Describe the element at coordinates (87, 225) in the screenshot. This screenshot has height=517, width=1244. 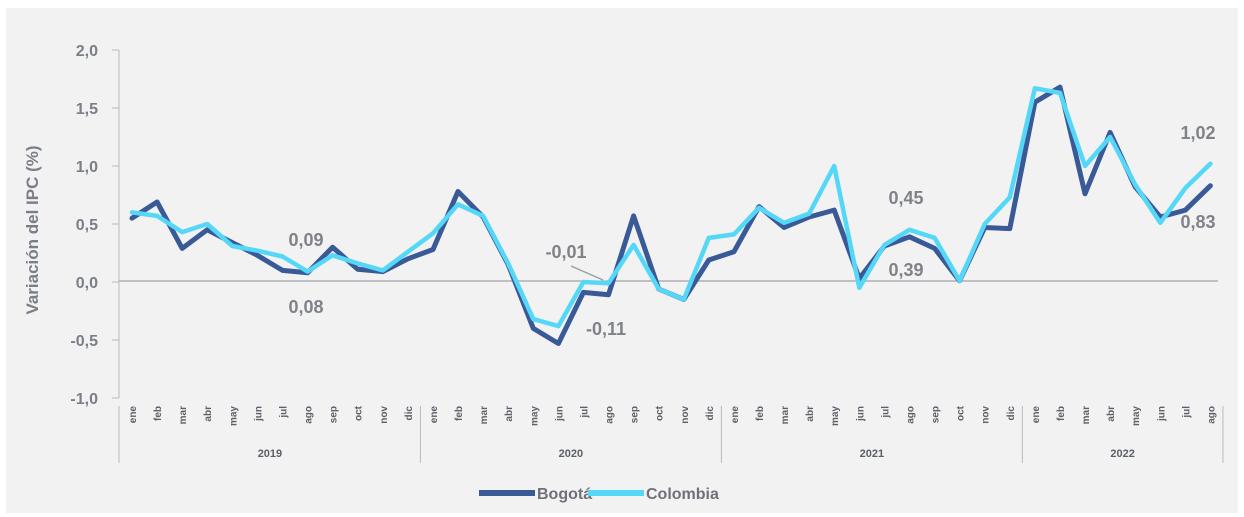
I see `y-tick-label: 0,5` at that location.